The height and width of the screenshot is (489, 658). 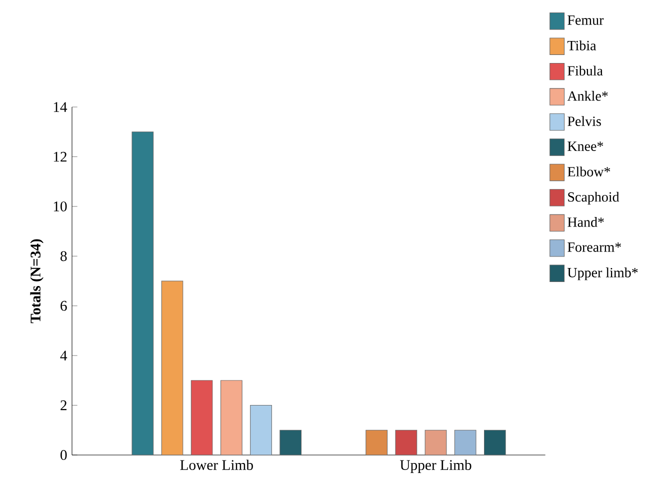 I want to click on y-tick-label: 6, so click(x=63, y=305).